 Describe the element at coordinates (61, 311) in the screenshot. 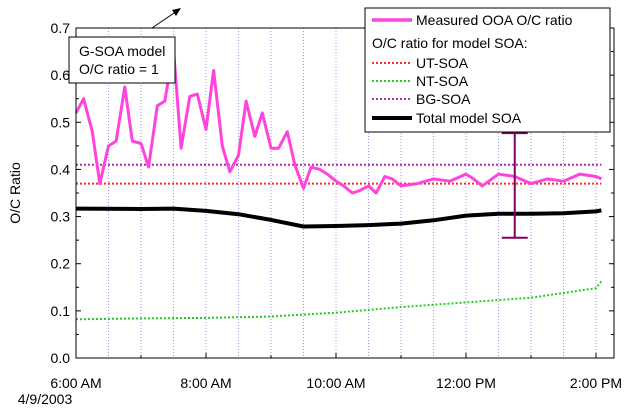

I see `y-tick-label: 0.1` at that location.